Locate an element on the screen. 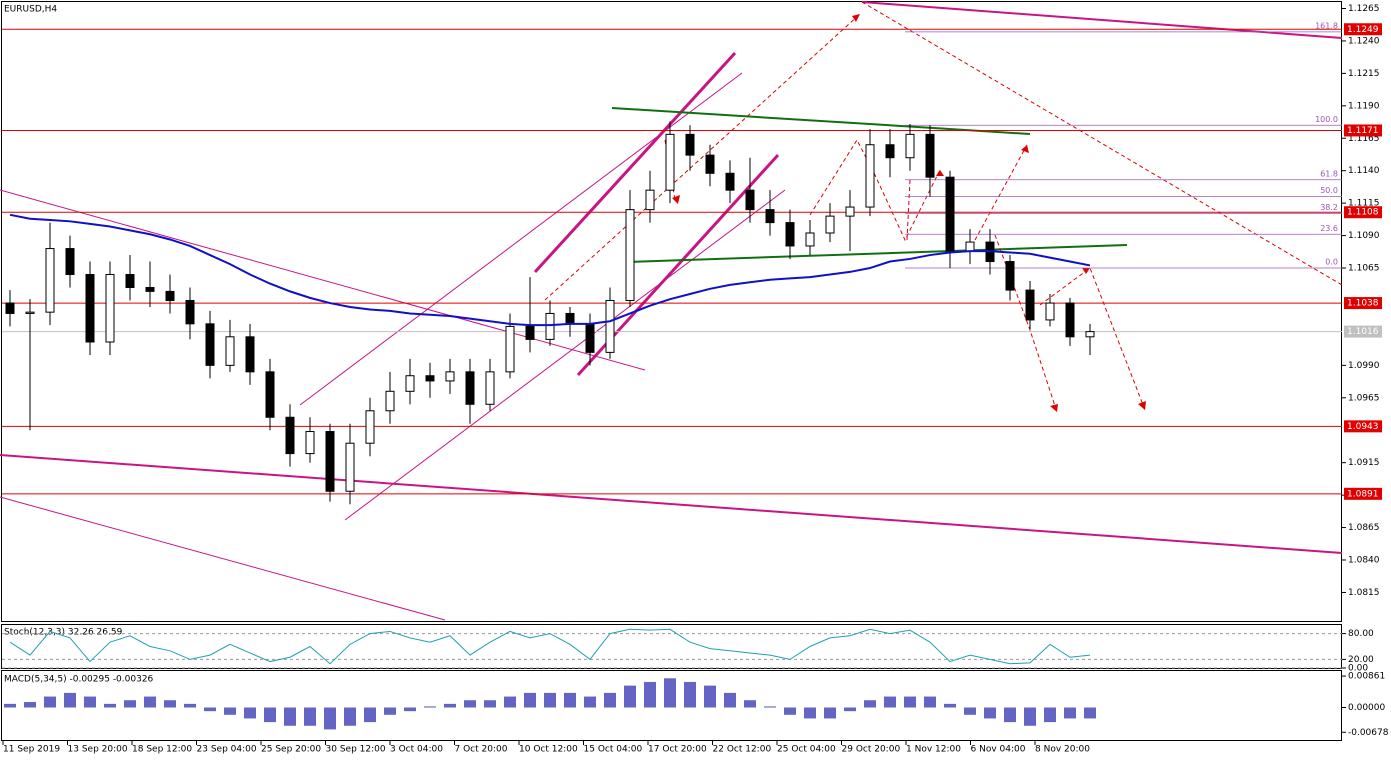 This screenshot has width=1391, height=760. x-tick-label: 10 Oct 12:00 is located at coordinates (548, 750).